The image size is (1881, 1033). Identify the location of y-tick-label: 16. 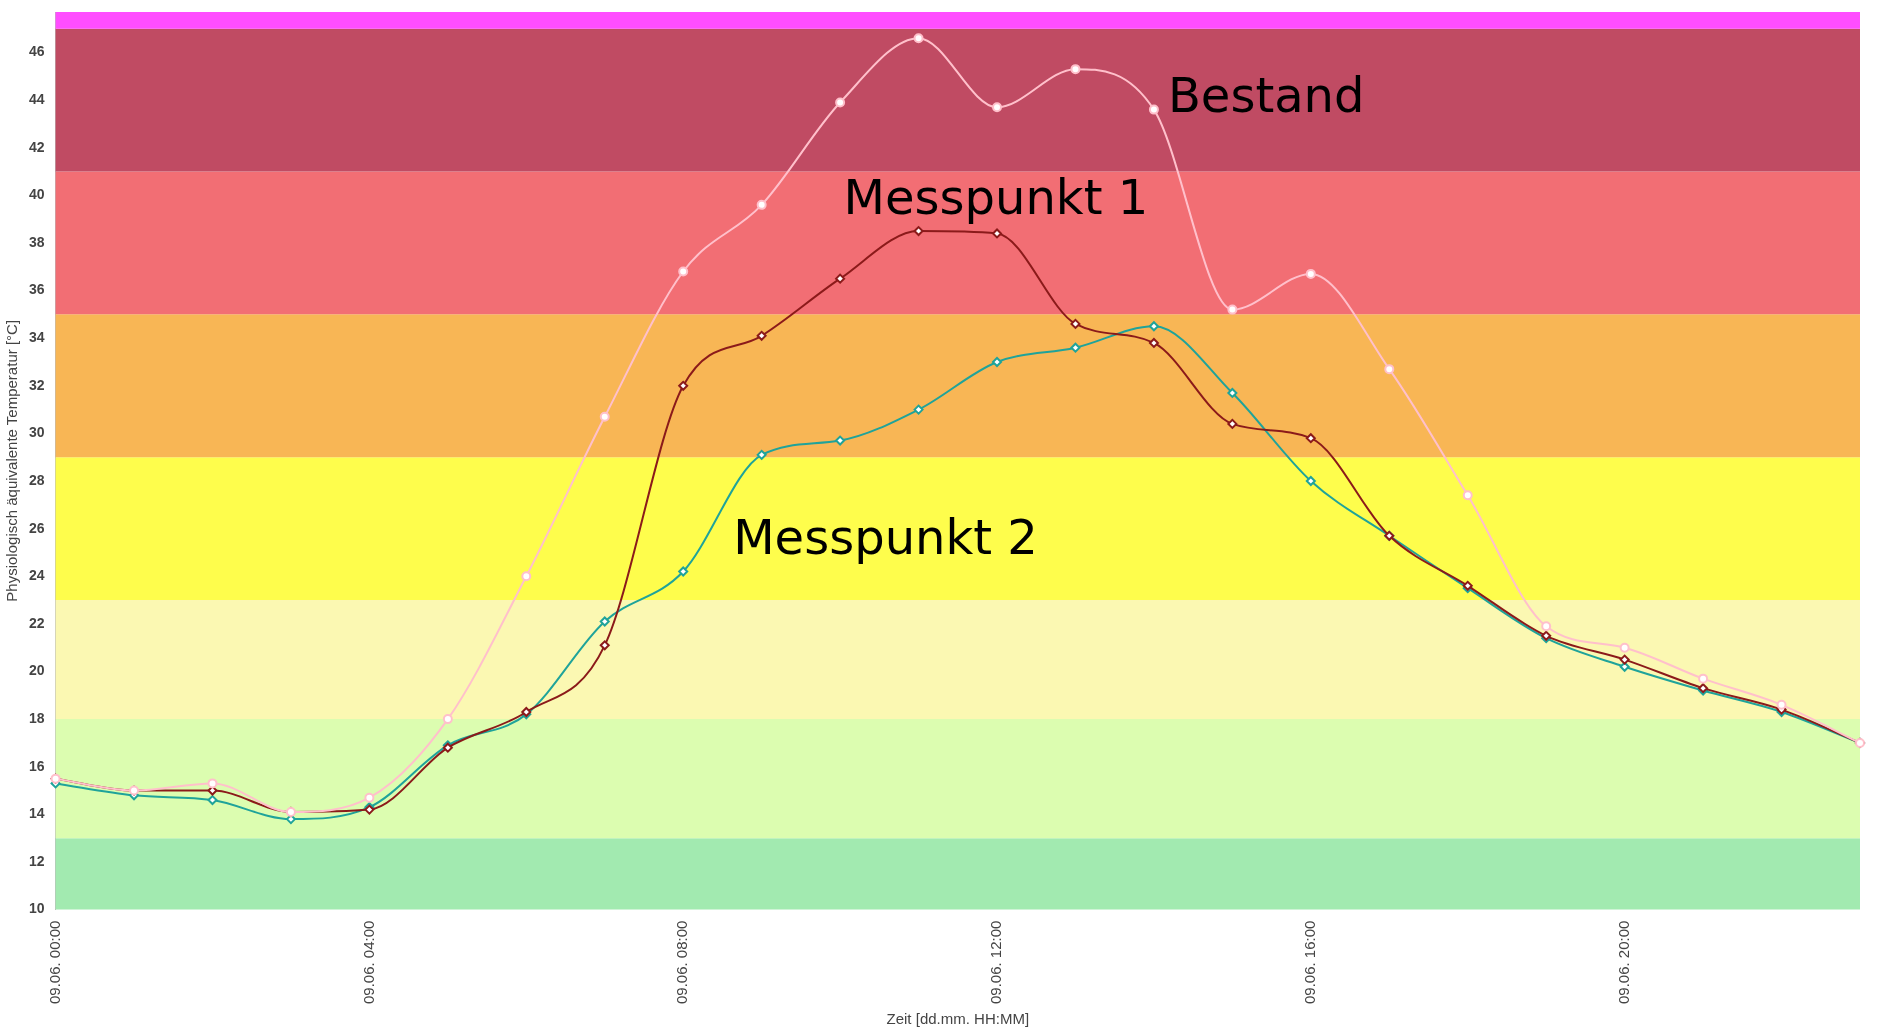
(36, 765).